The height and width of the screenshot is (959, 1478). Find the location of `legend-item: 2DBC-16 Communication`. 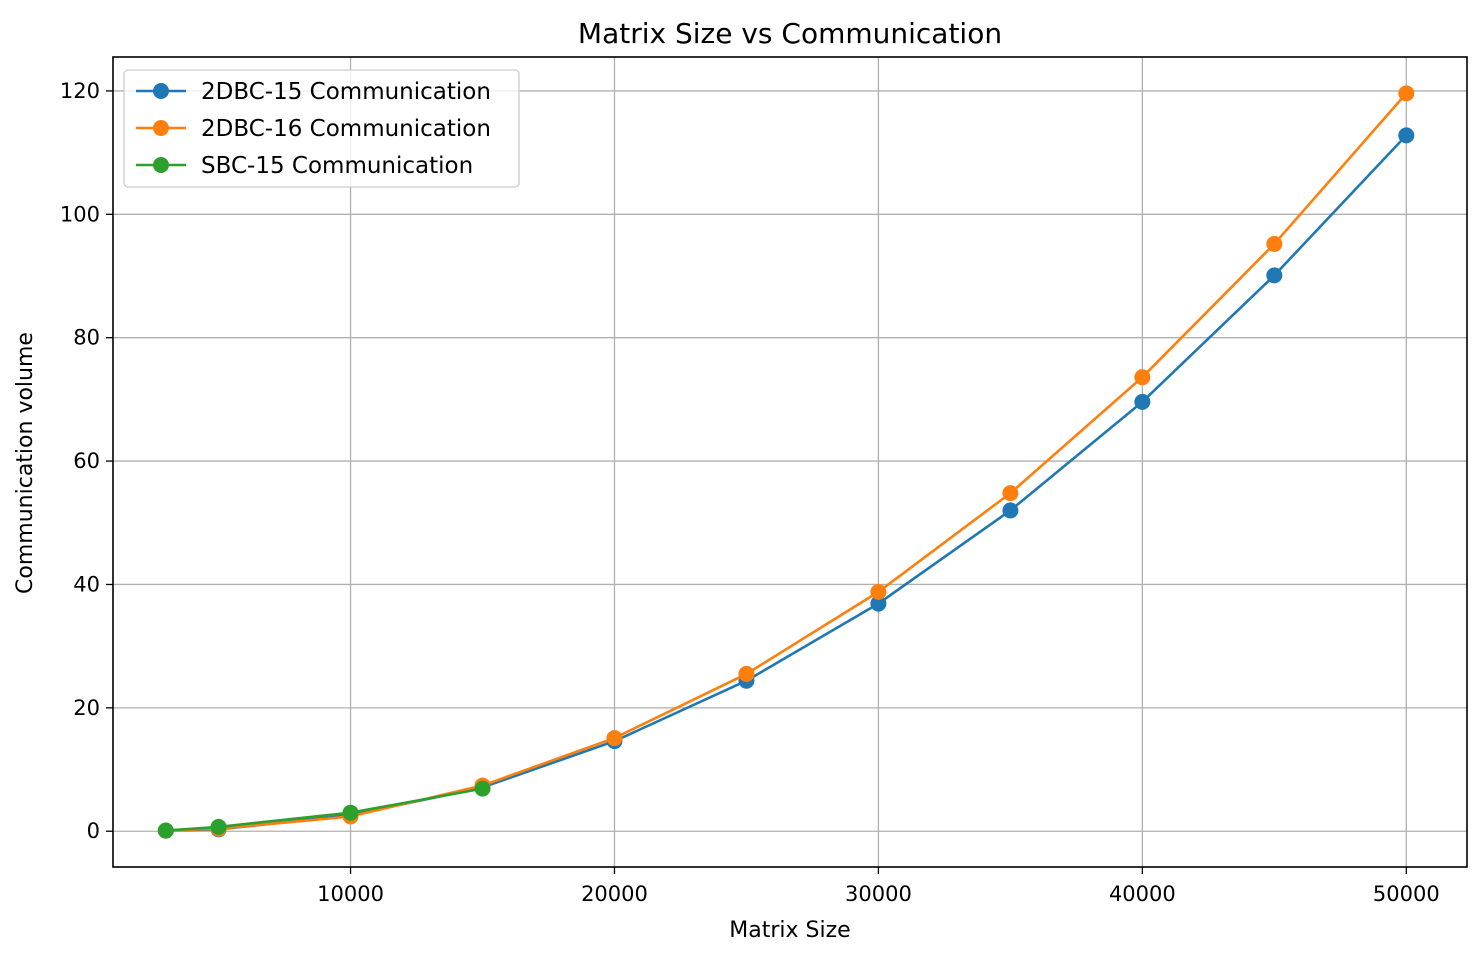

legend-item: 2DBC-16 Communication is located at coordinates (313, 129).